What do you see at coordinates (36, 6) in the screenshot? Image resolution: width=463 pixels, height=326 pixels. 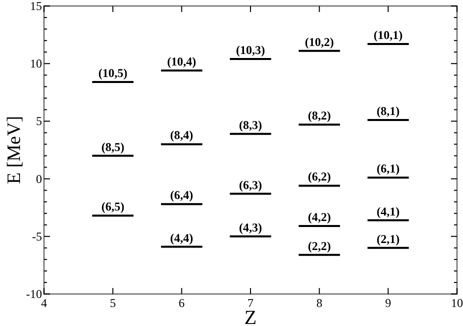 I see `y-tick-label: 15` at bounding box center [36, 6].